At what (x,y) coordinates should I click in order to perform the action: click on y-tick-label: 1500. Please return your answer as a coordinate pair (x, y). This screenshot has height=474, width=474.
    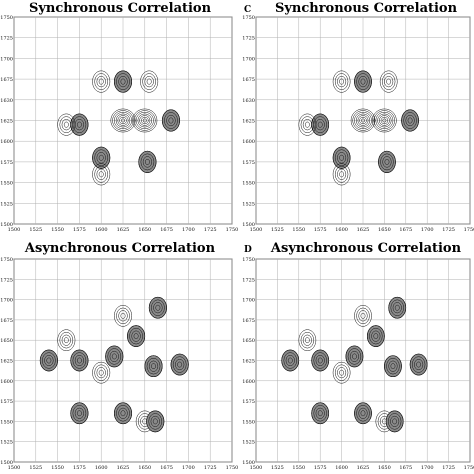
    Looking at the image, I should click on (248, 225).